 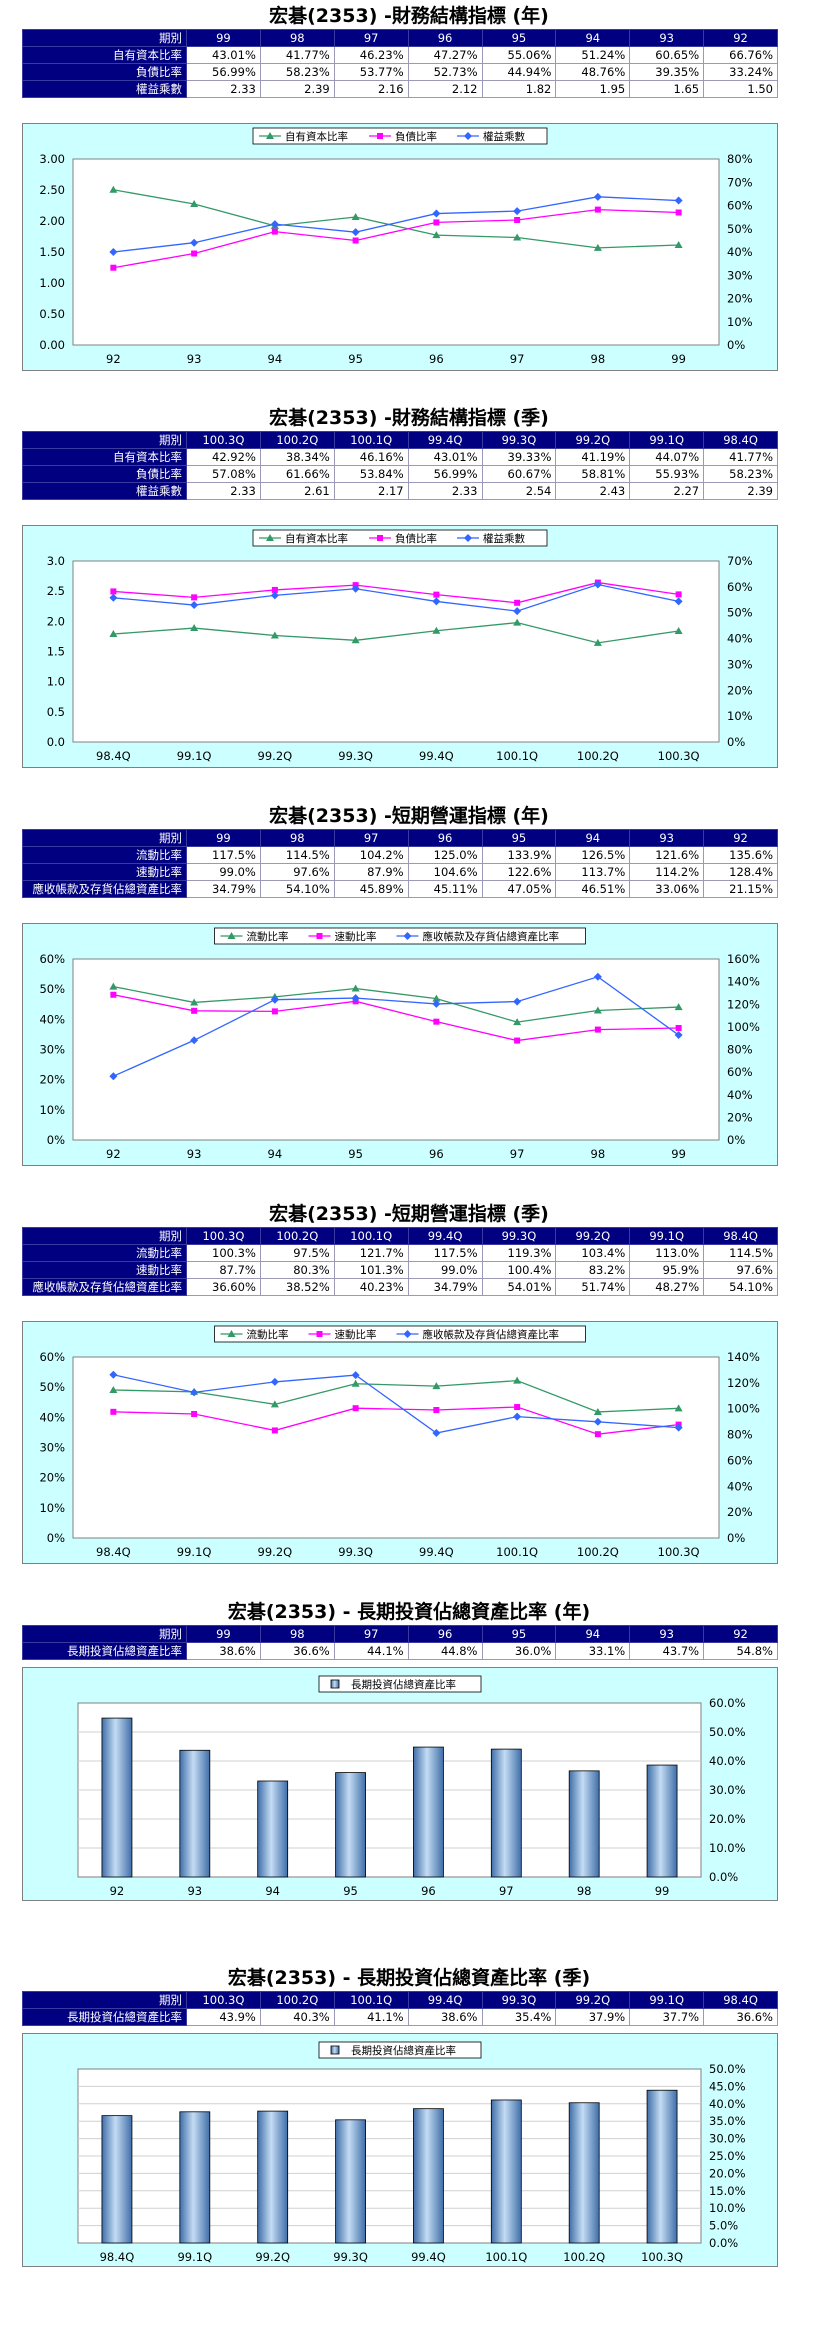 I want to click on x-axis-tick-label: 96, so click(x=436, y=359).